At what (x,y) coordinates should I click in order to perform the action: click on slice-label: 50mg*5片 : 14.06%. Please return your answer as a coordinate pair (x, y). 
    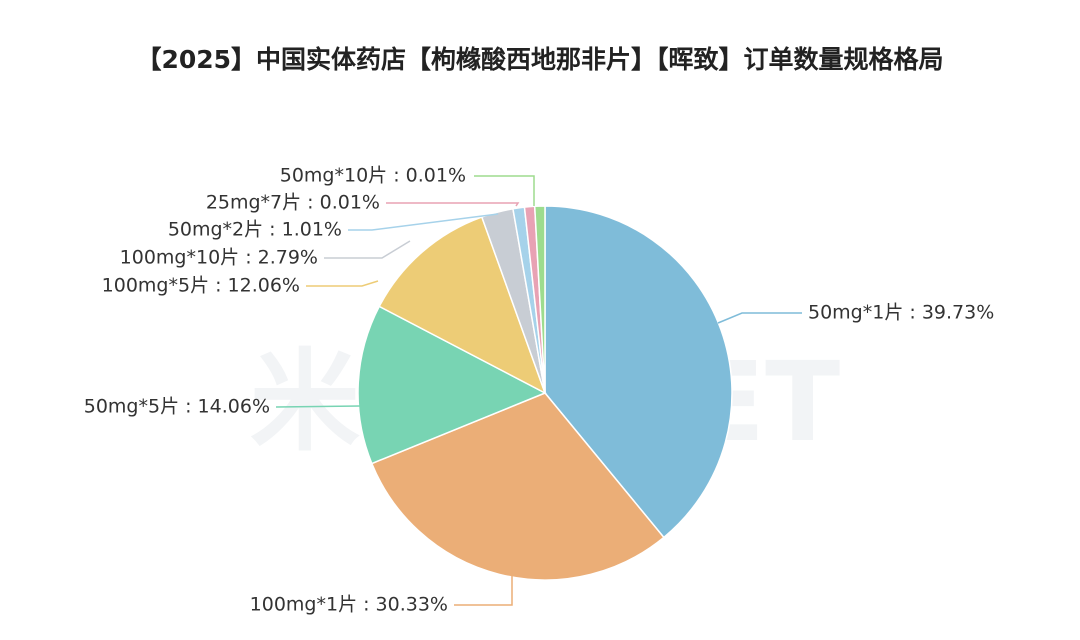
    Looking at the image, I should click on (177, 407).